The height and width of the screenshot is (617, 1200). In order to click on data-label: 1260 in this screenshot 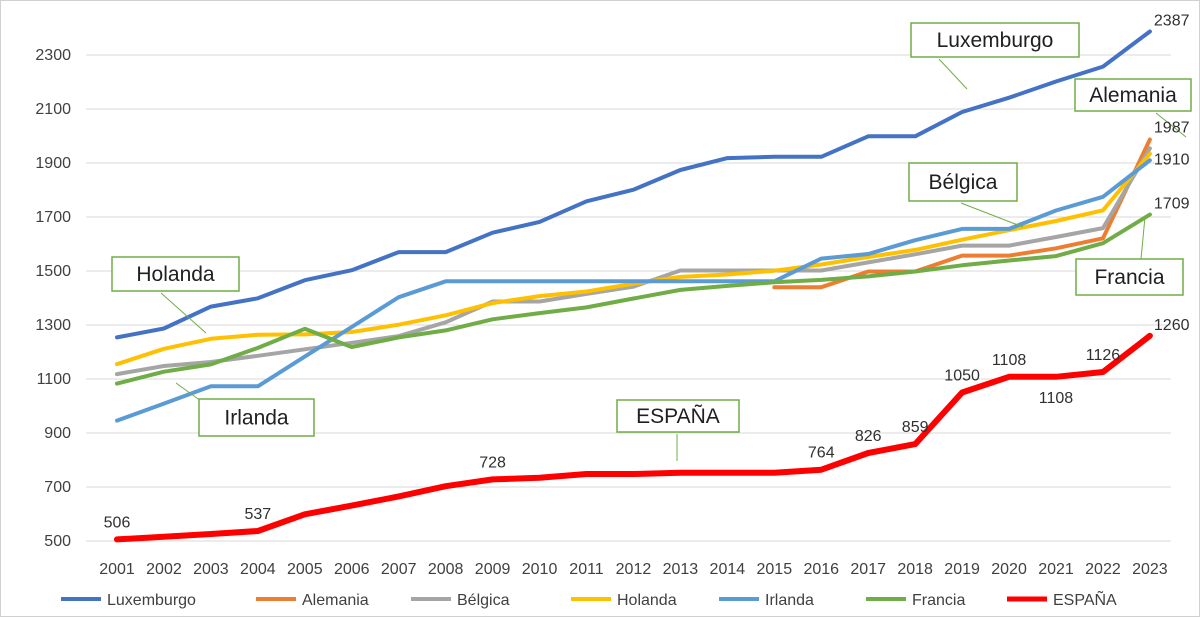, I will do `click(1172, 325)`.